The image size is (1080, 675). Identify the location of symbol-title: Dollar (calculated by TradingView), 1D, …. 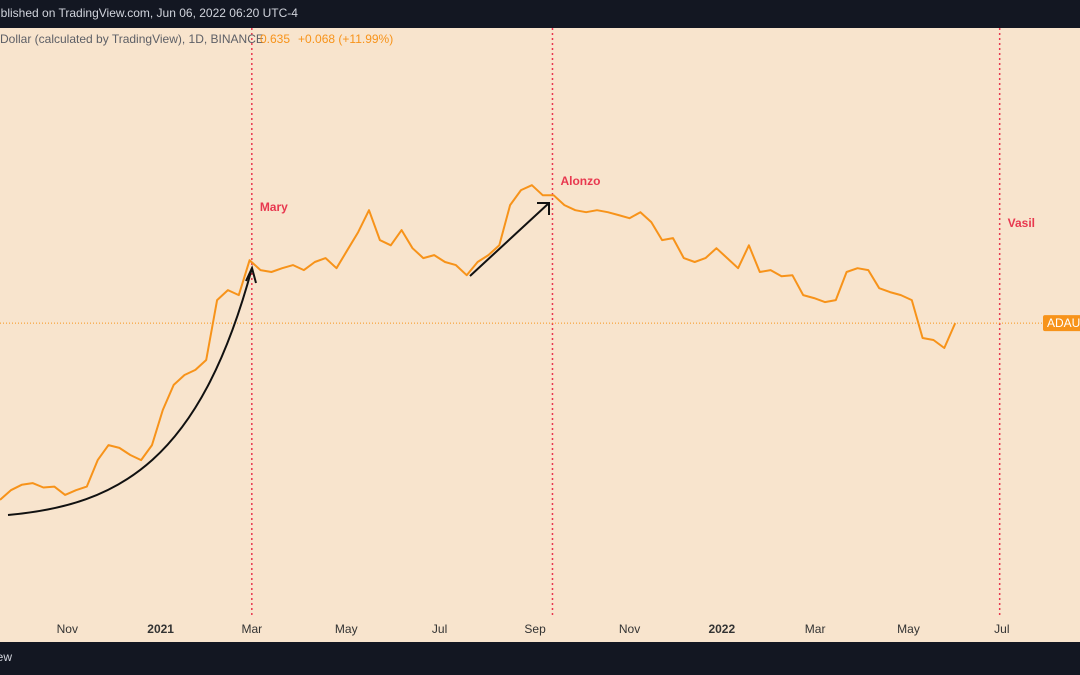
(132, 39).